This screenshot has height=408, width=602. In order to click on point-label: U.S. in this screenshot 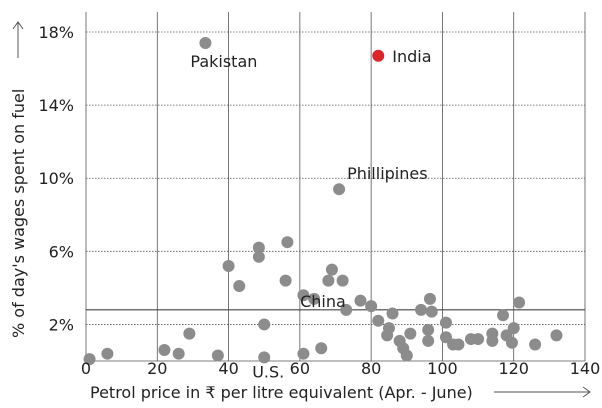, I will do `click(268, 371)`.